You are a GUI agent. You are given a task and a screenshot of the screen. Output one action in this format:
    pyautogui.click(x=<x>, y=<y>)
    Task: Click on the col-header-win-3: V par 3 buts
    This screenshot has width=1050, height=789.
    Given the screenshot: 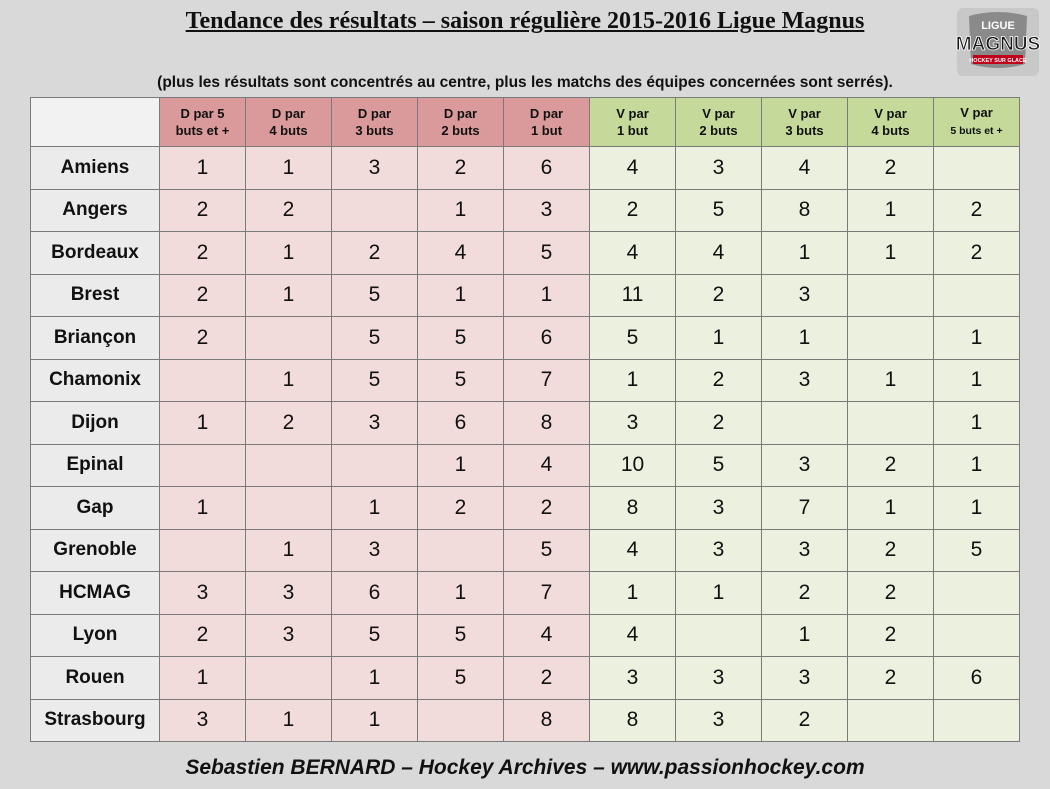 What is the action you would take?
    pyautogui.click(x=804, y=122)
    